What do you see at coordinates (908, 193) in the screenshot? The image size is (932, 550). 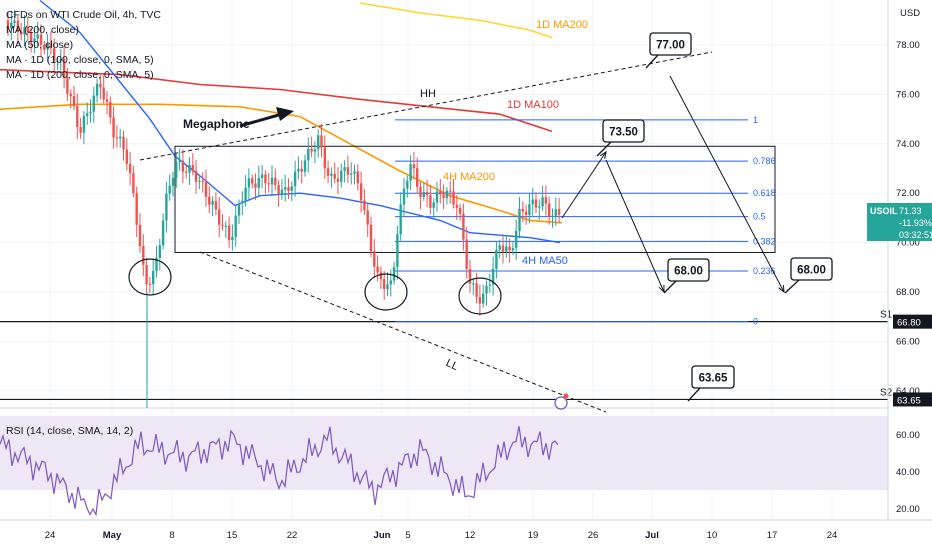 I see `price-axis-tick: 72.00` at bounding box center [908, 193].